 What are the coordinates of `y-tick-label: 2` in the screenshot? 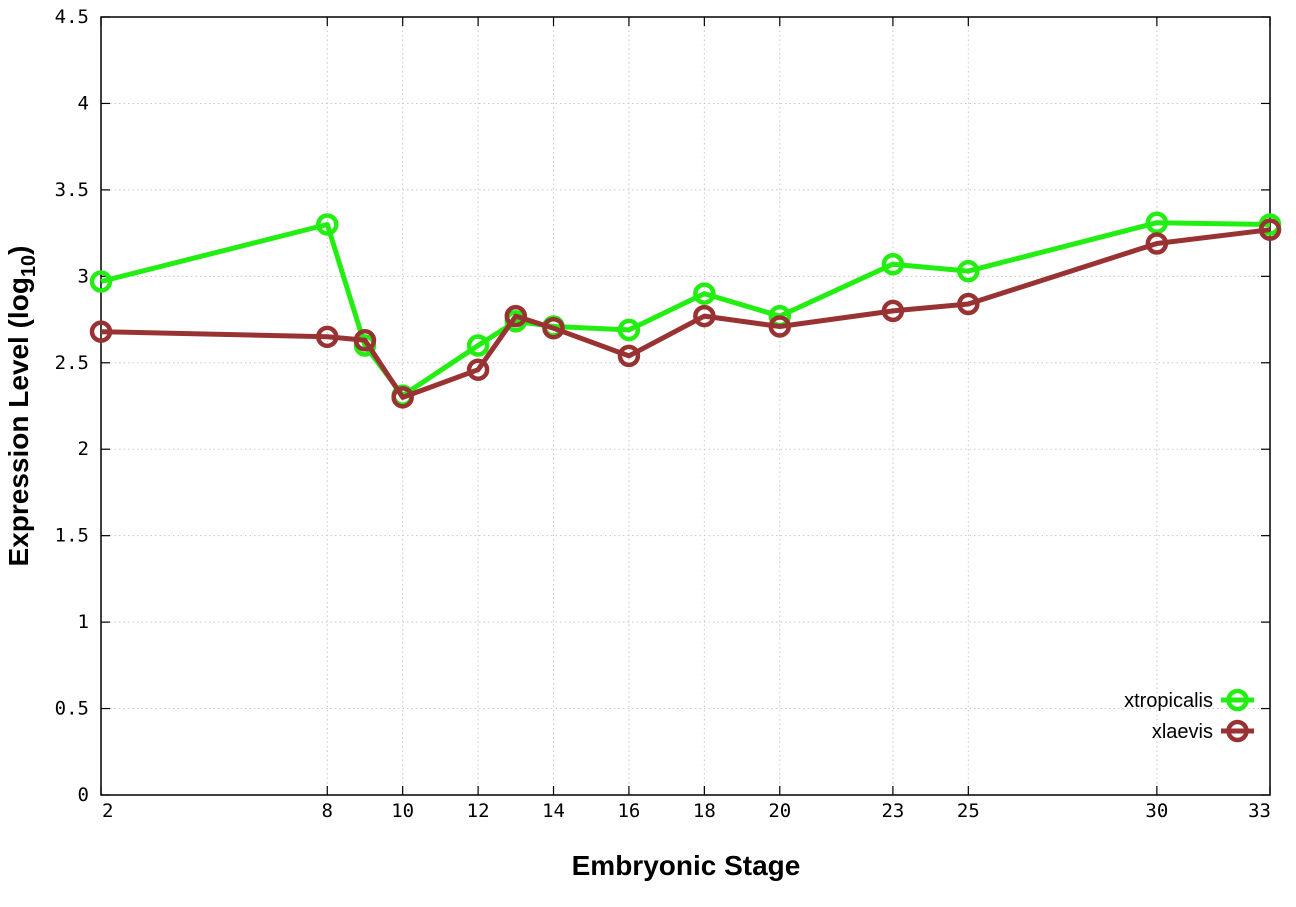 It's located at (83, 449).